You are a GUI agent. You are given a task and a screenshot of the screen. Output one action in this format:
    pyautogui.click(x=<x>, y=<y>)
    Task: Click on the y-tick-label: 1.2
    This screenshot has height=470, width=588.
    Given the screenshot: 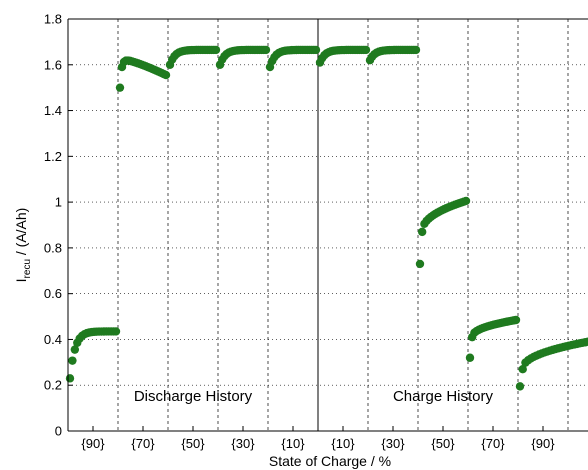 What is the action you would take?
    pyautogui.click(x=53, y=156)
    